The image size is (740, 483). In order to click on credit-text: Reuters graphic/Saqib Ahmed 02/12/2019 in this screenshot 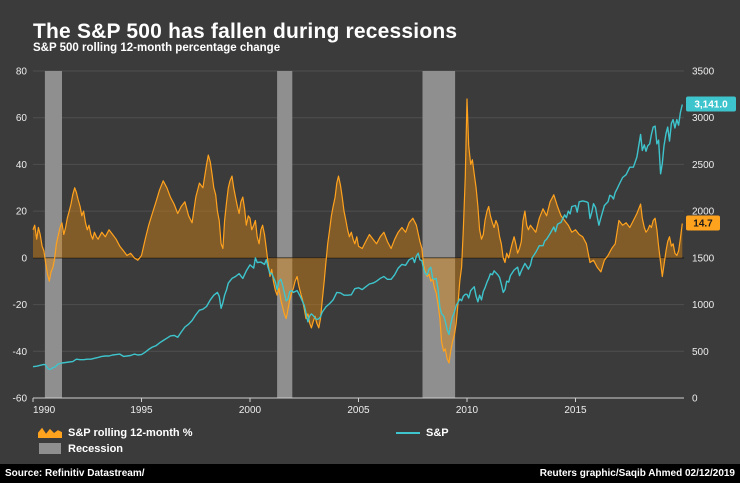, I will do `click(637, 473)`.